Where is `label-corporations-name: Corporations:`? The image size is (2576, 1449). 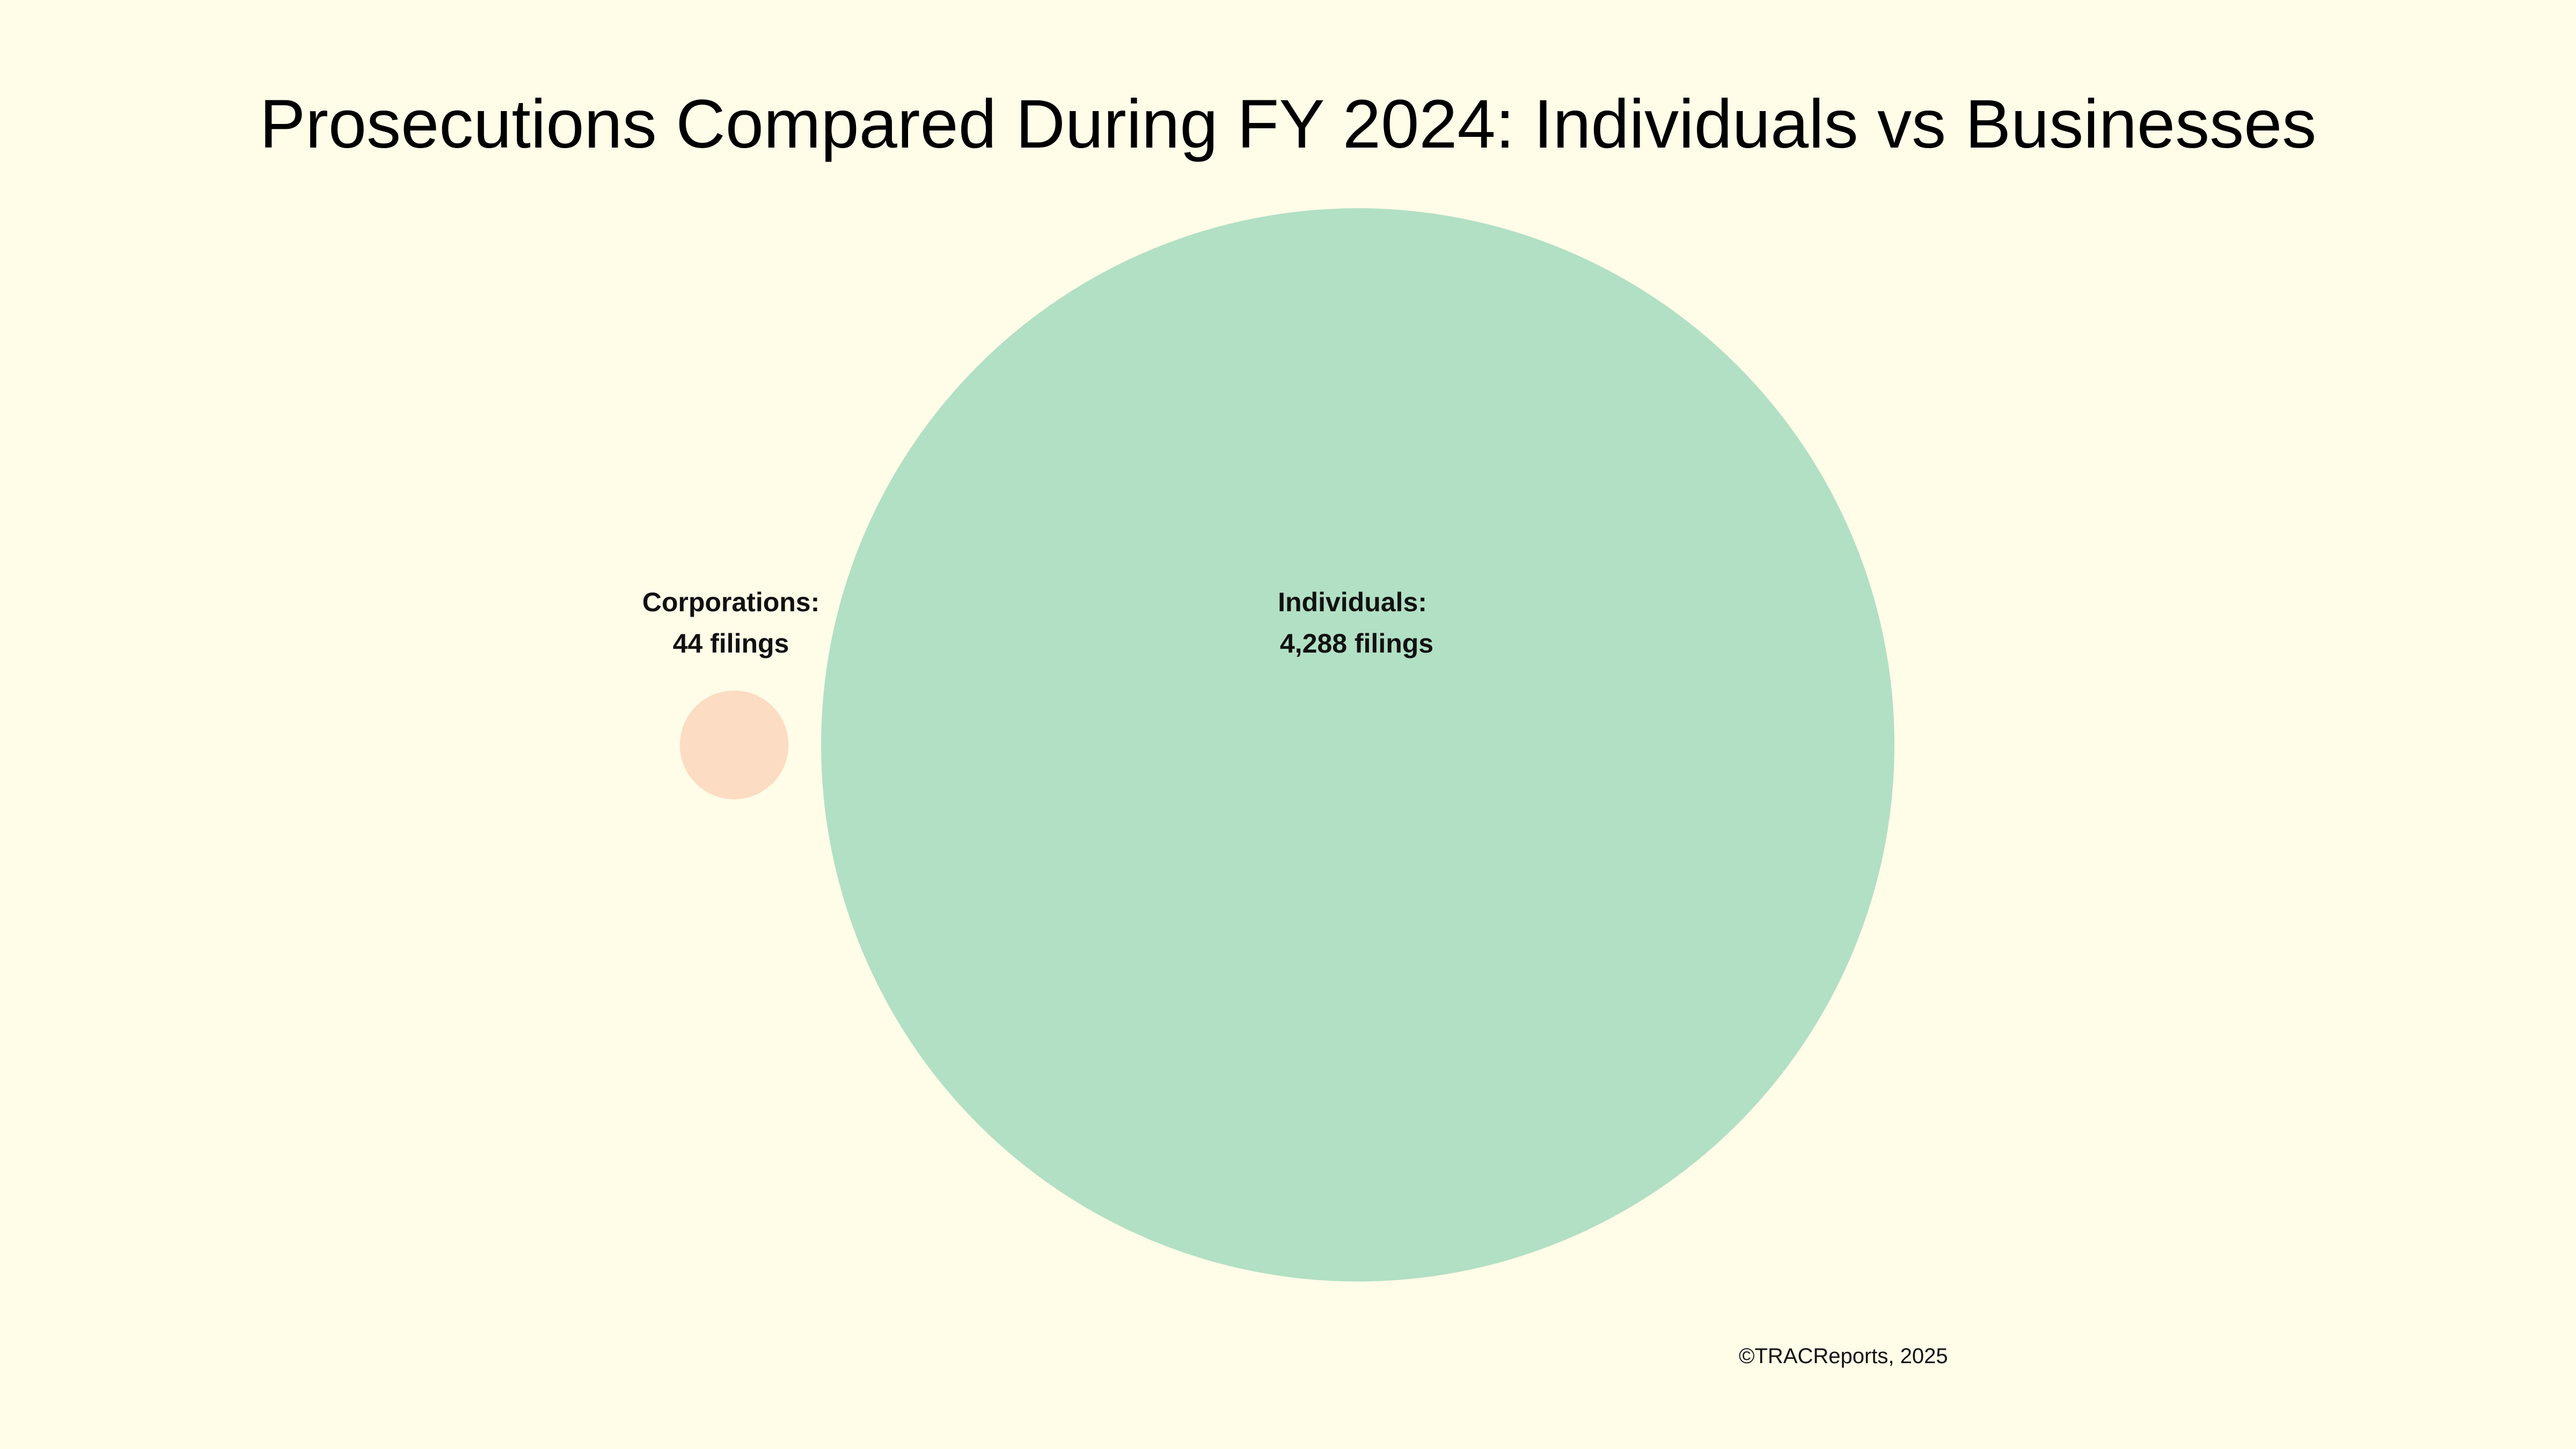
label-corporations-name: Corporations: is located at coordinates (731, 602).